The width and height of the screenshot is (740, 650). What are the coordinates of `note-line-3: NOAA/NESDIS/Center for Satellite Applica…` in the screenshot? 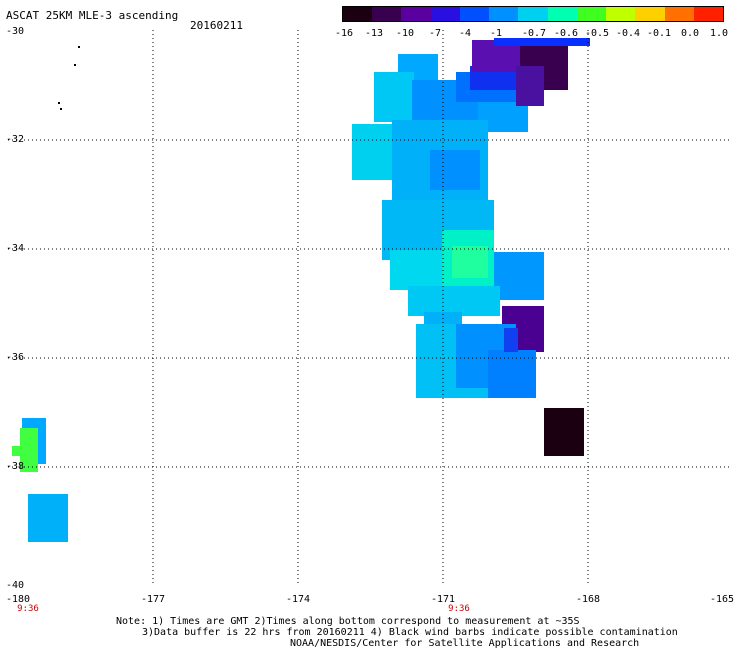 It's located at (465, 643).